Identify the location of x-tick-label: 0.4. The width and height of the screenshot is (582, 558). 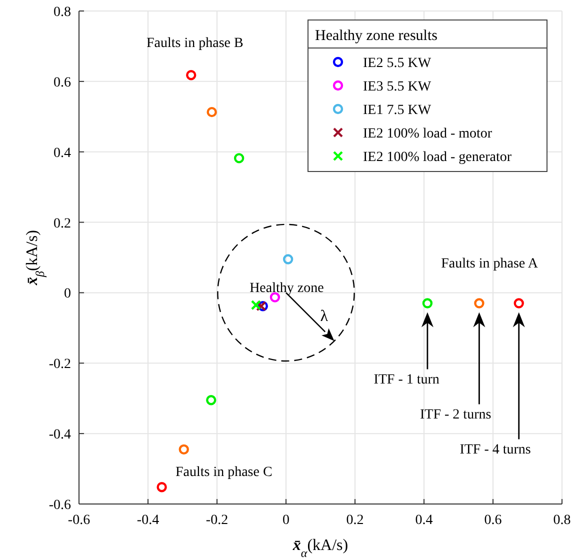
(424, 520).